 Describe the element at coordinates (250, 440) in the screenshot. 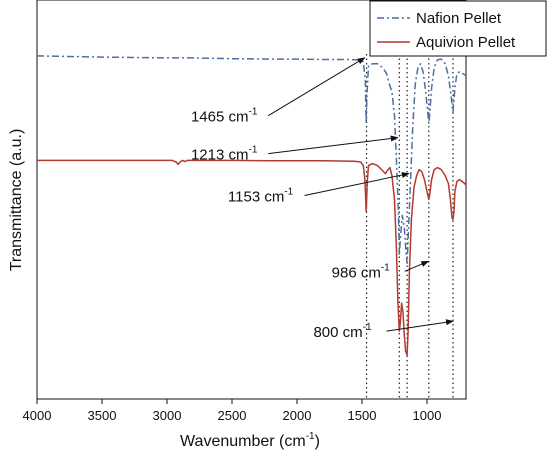

I see `x-axis-label: Wavenumber (cm-1)` at that location.